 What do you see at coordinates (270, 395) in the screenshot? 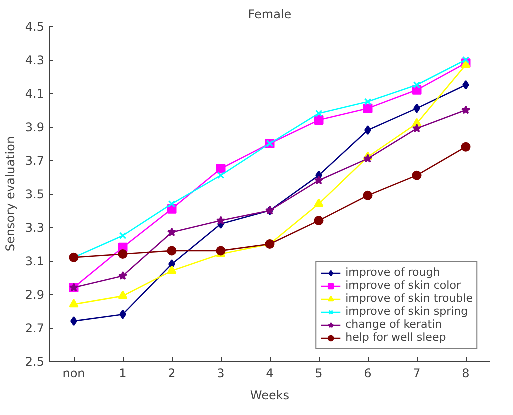
I see `x-axis-title: Weeks` at bounding box center [270, 395].